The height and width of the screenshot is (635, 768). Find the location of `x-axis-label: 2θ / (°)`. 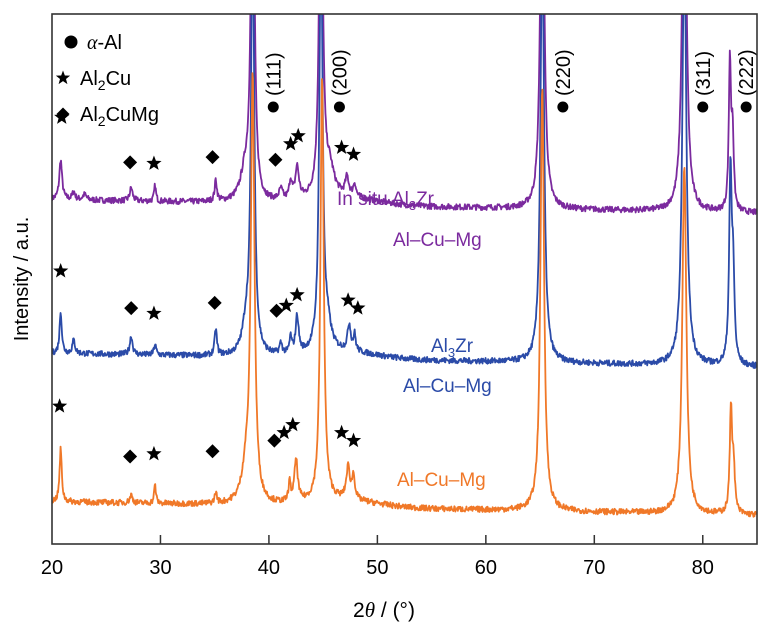

x-axis-label: 2θ / (°) is located at coordinates (384, 610).